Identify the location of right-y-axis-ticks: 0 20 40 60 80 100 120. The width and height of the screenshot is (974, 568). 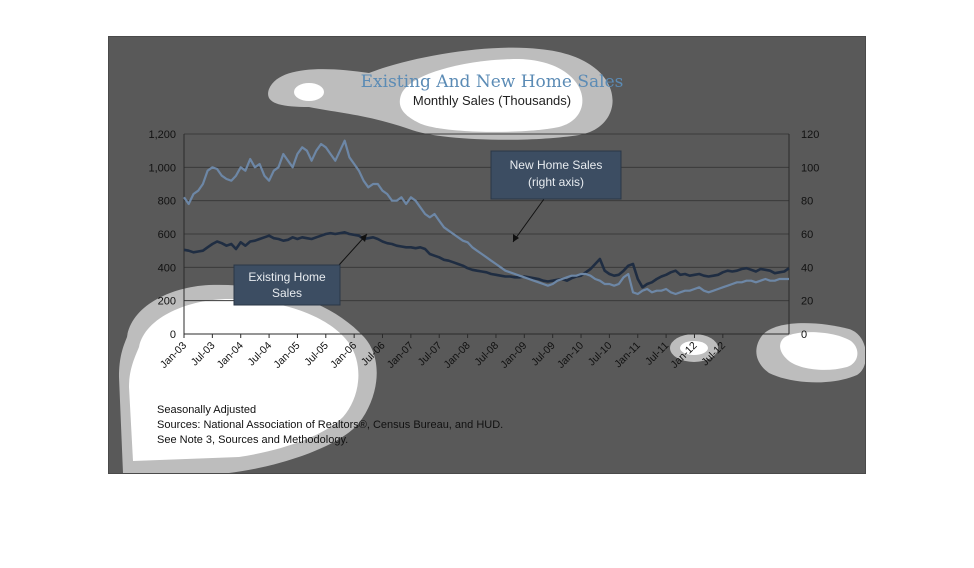
(810, 235).